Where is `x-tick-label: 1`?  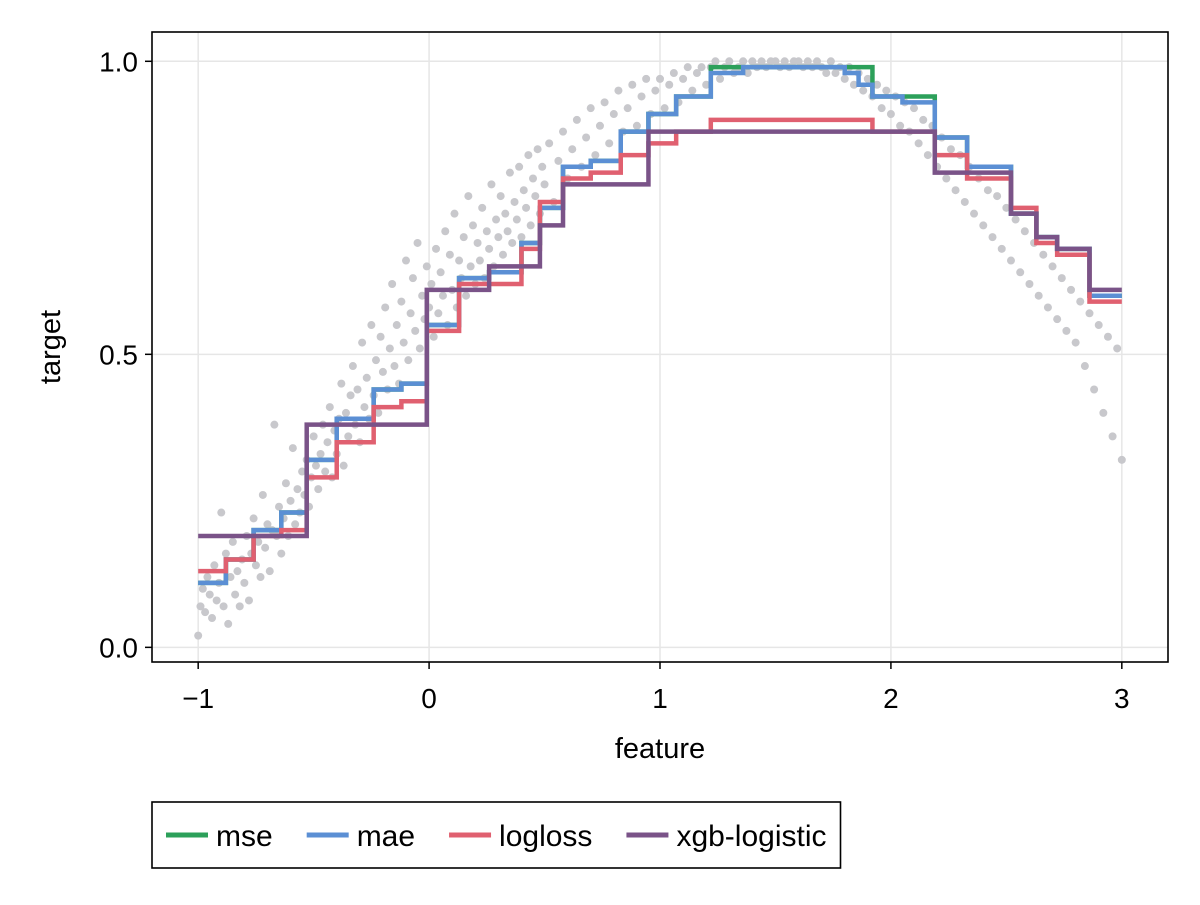
x-tick-label: 1 is located at coordinates (660, 698).